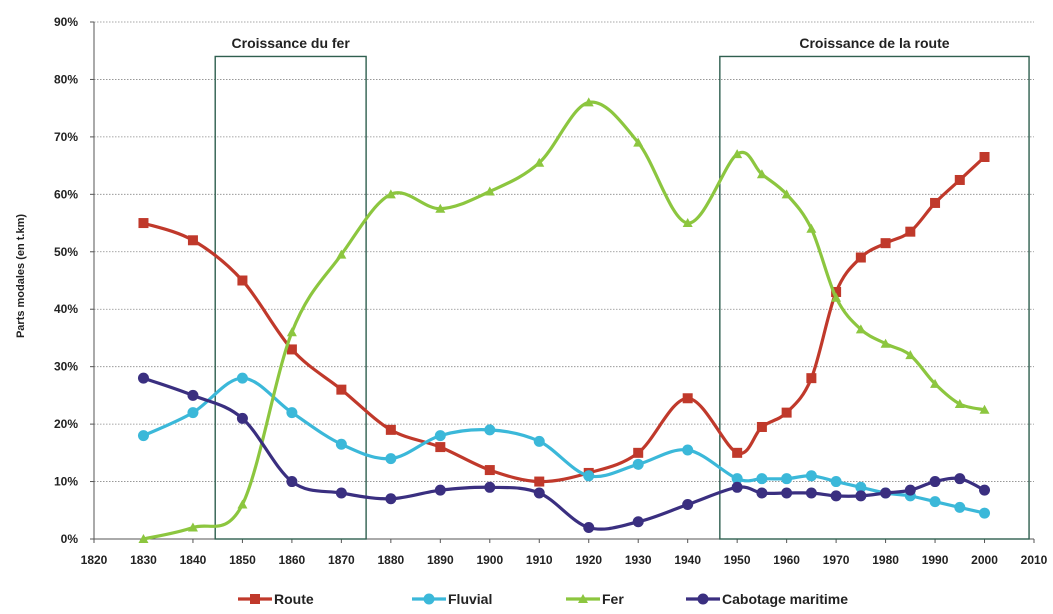  I want to click on legend-item-route: Route, so click(276, 599).